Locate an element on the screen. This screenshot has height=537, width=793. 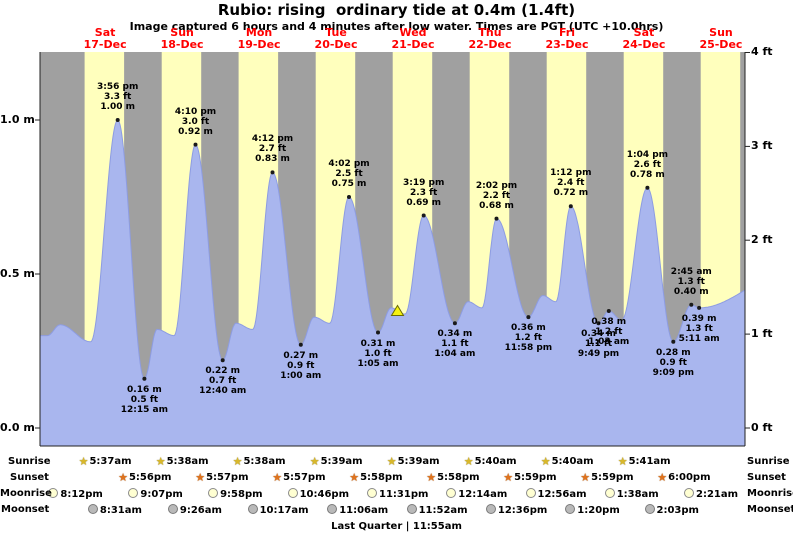
sunrise-label-right: Sunrise is located at coordinates (768, 461).